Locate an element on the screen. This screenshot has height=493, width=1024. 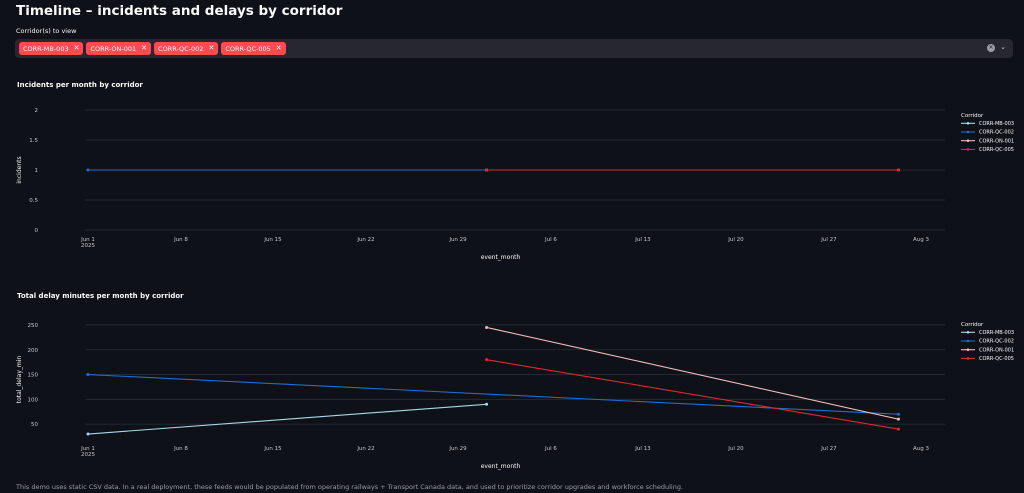
chip-corr-qc-002: CORR-QC-002 ✕ is located at coordinates (186, 48).